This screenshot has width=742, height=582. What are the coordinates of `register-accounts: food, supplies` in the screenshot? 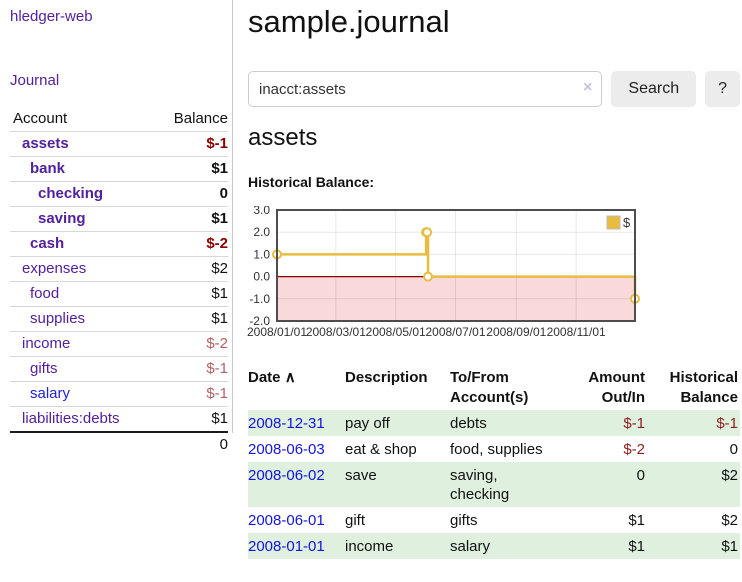 It's located at (496, 449).